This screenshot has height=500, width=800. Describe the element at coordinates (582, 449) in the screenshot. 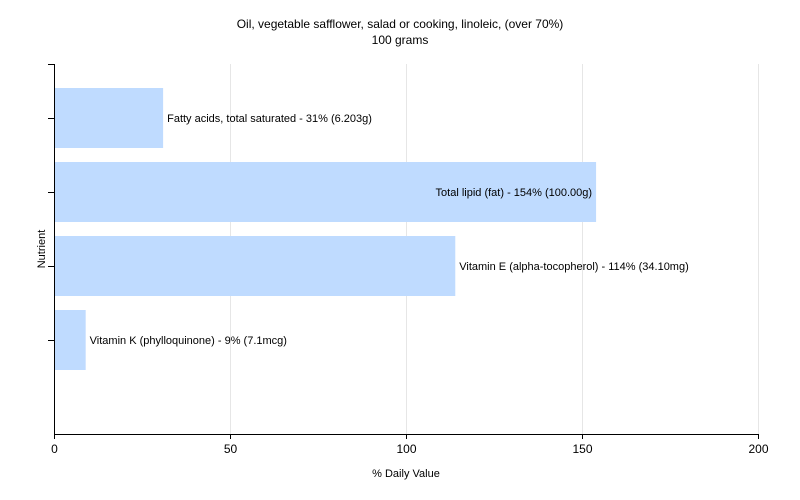

I see `x-tick-label: 150` at that location.